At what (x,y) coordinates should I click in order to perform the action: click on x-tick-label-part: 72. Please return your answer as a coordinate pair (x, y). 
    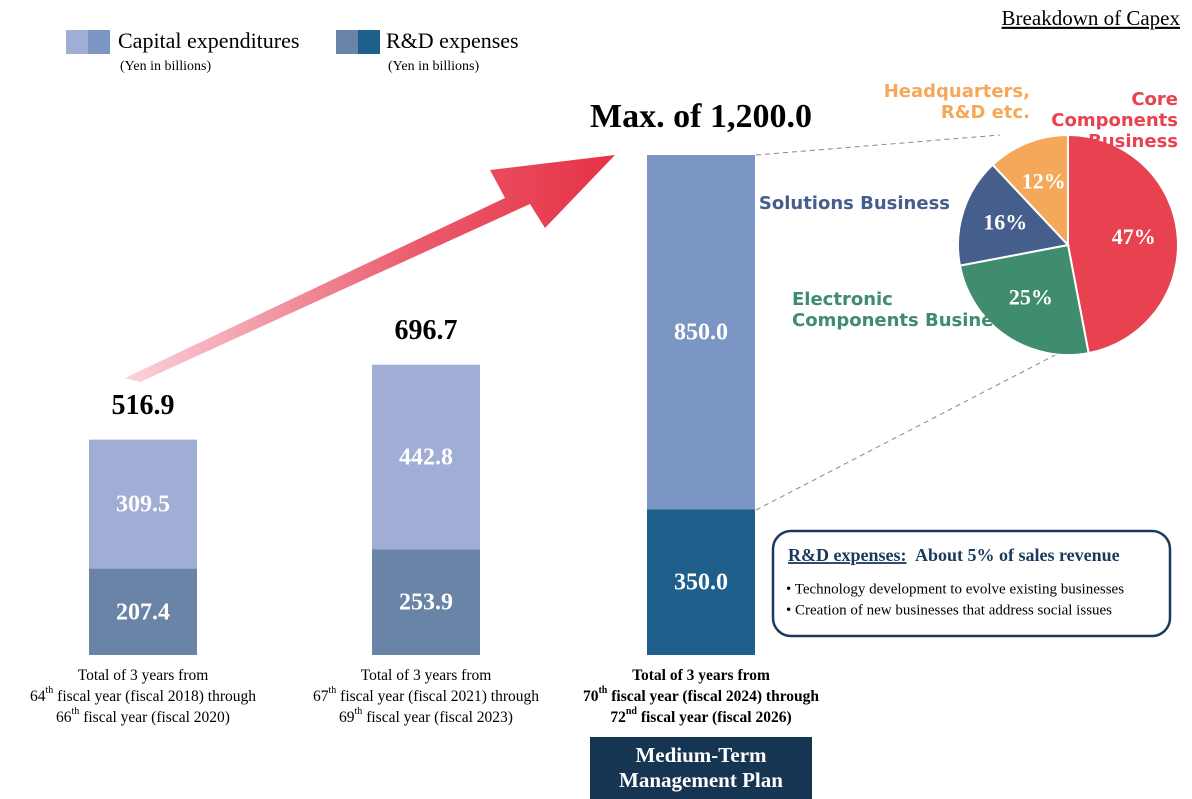
    Looking at the image, I should click on (618, 717).